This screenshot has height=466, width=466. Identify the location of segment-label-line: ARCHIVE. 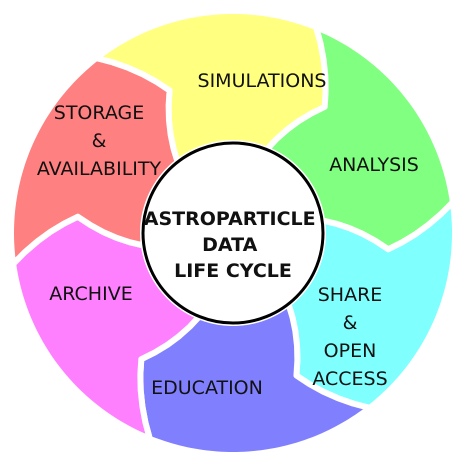
(90, 294).